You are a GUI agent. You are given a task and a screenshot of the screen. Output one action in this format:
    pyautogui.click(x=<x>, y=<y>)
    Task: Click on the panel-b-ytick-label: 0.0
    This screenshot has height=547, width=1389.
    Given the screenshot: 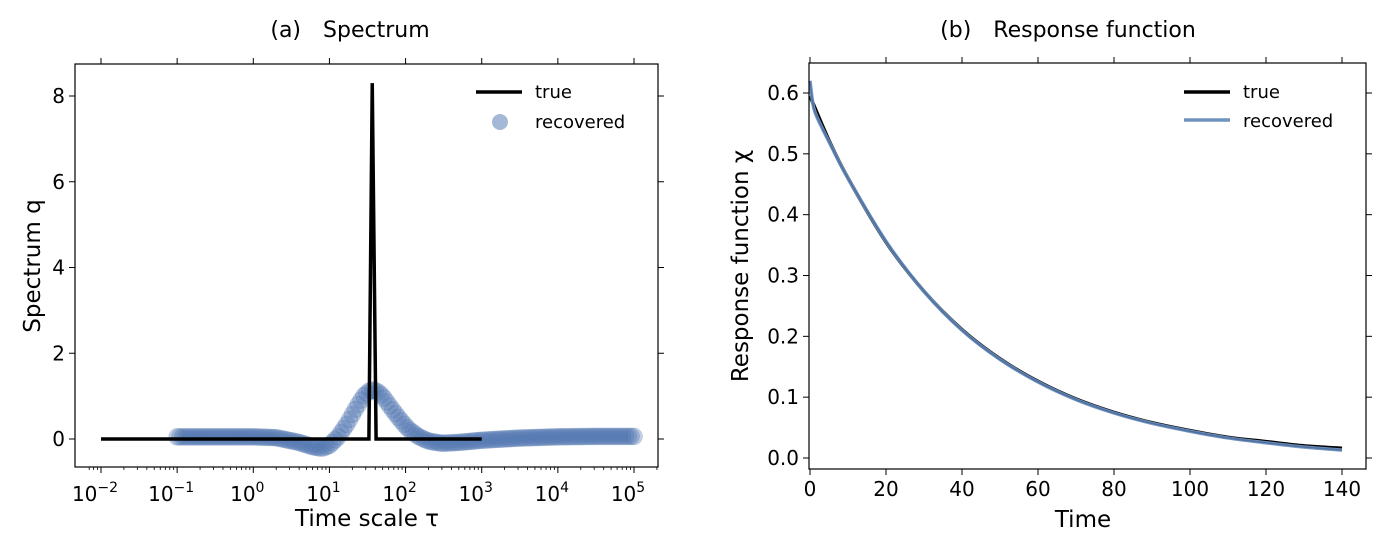 What is the action you would take?
    pyautogui.click(x=783, y=458)
    